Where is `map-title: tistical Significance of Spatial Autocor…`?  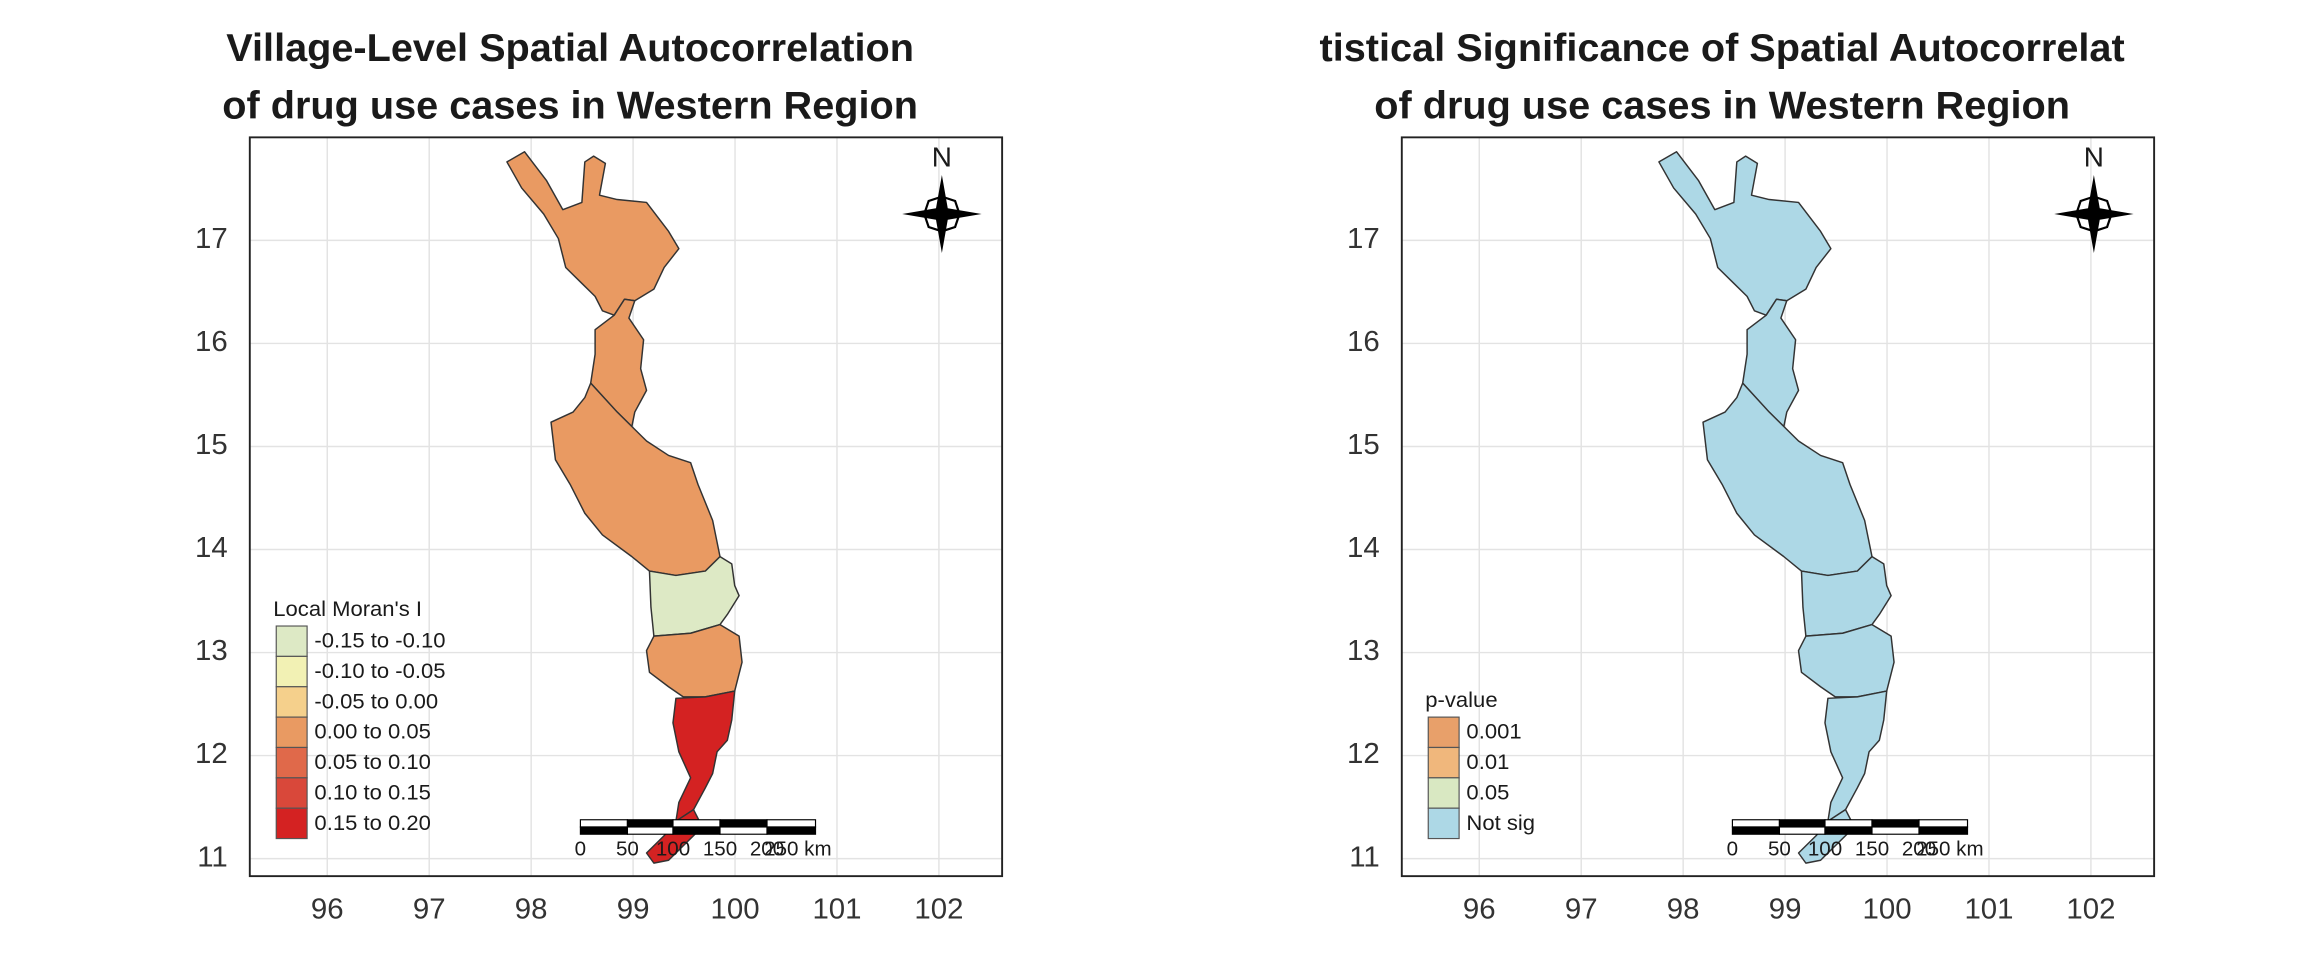
map-title: tistical Significance of Spatial Autocor… is located at coordinates (1722, 48).